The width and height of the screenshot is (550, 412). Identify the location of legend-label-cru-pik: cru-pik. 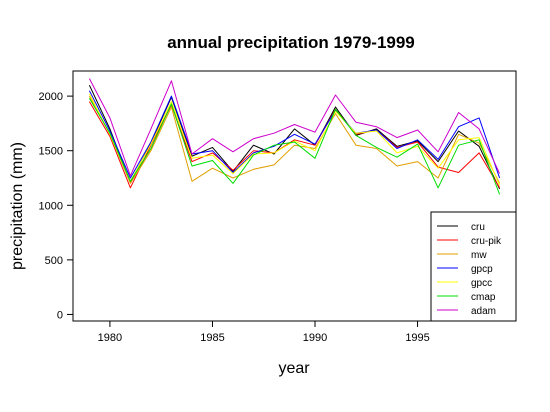
(486, 241).